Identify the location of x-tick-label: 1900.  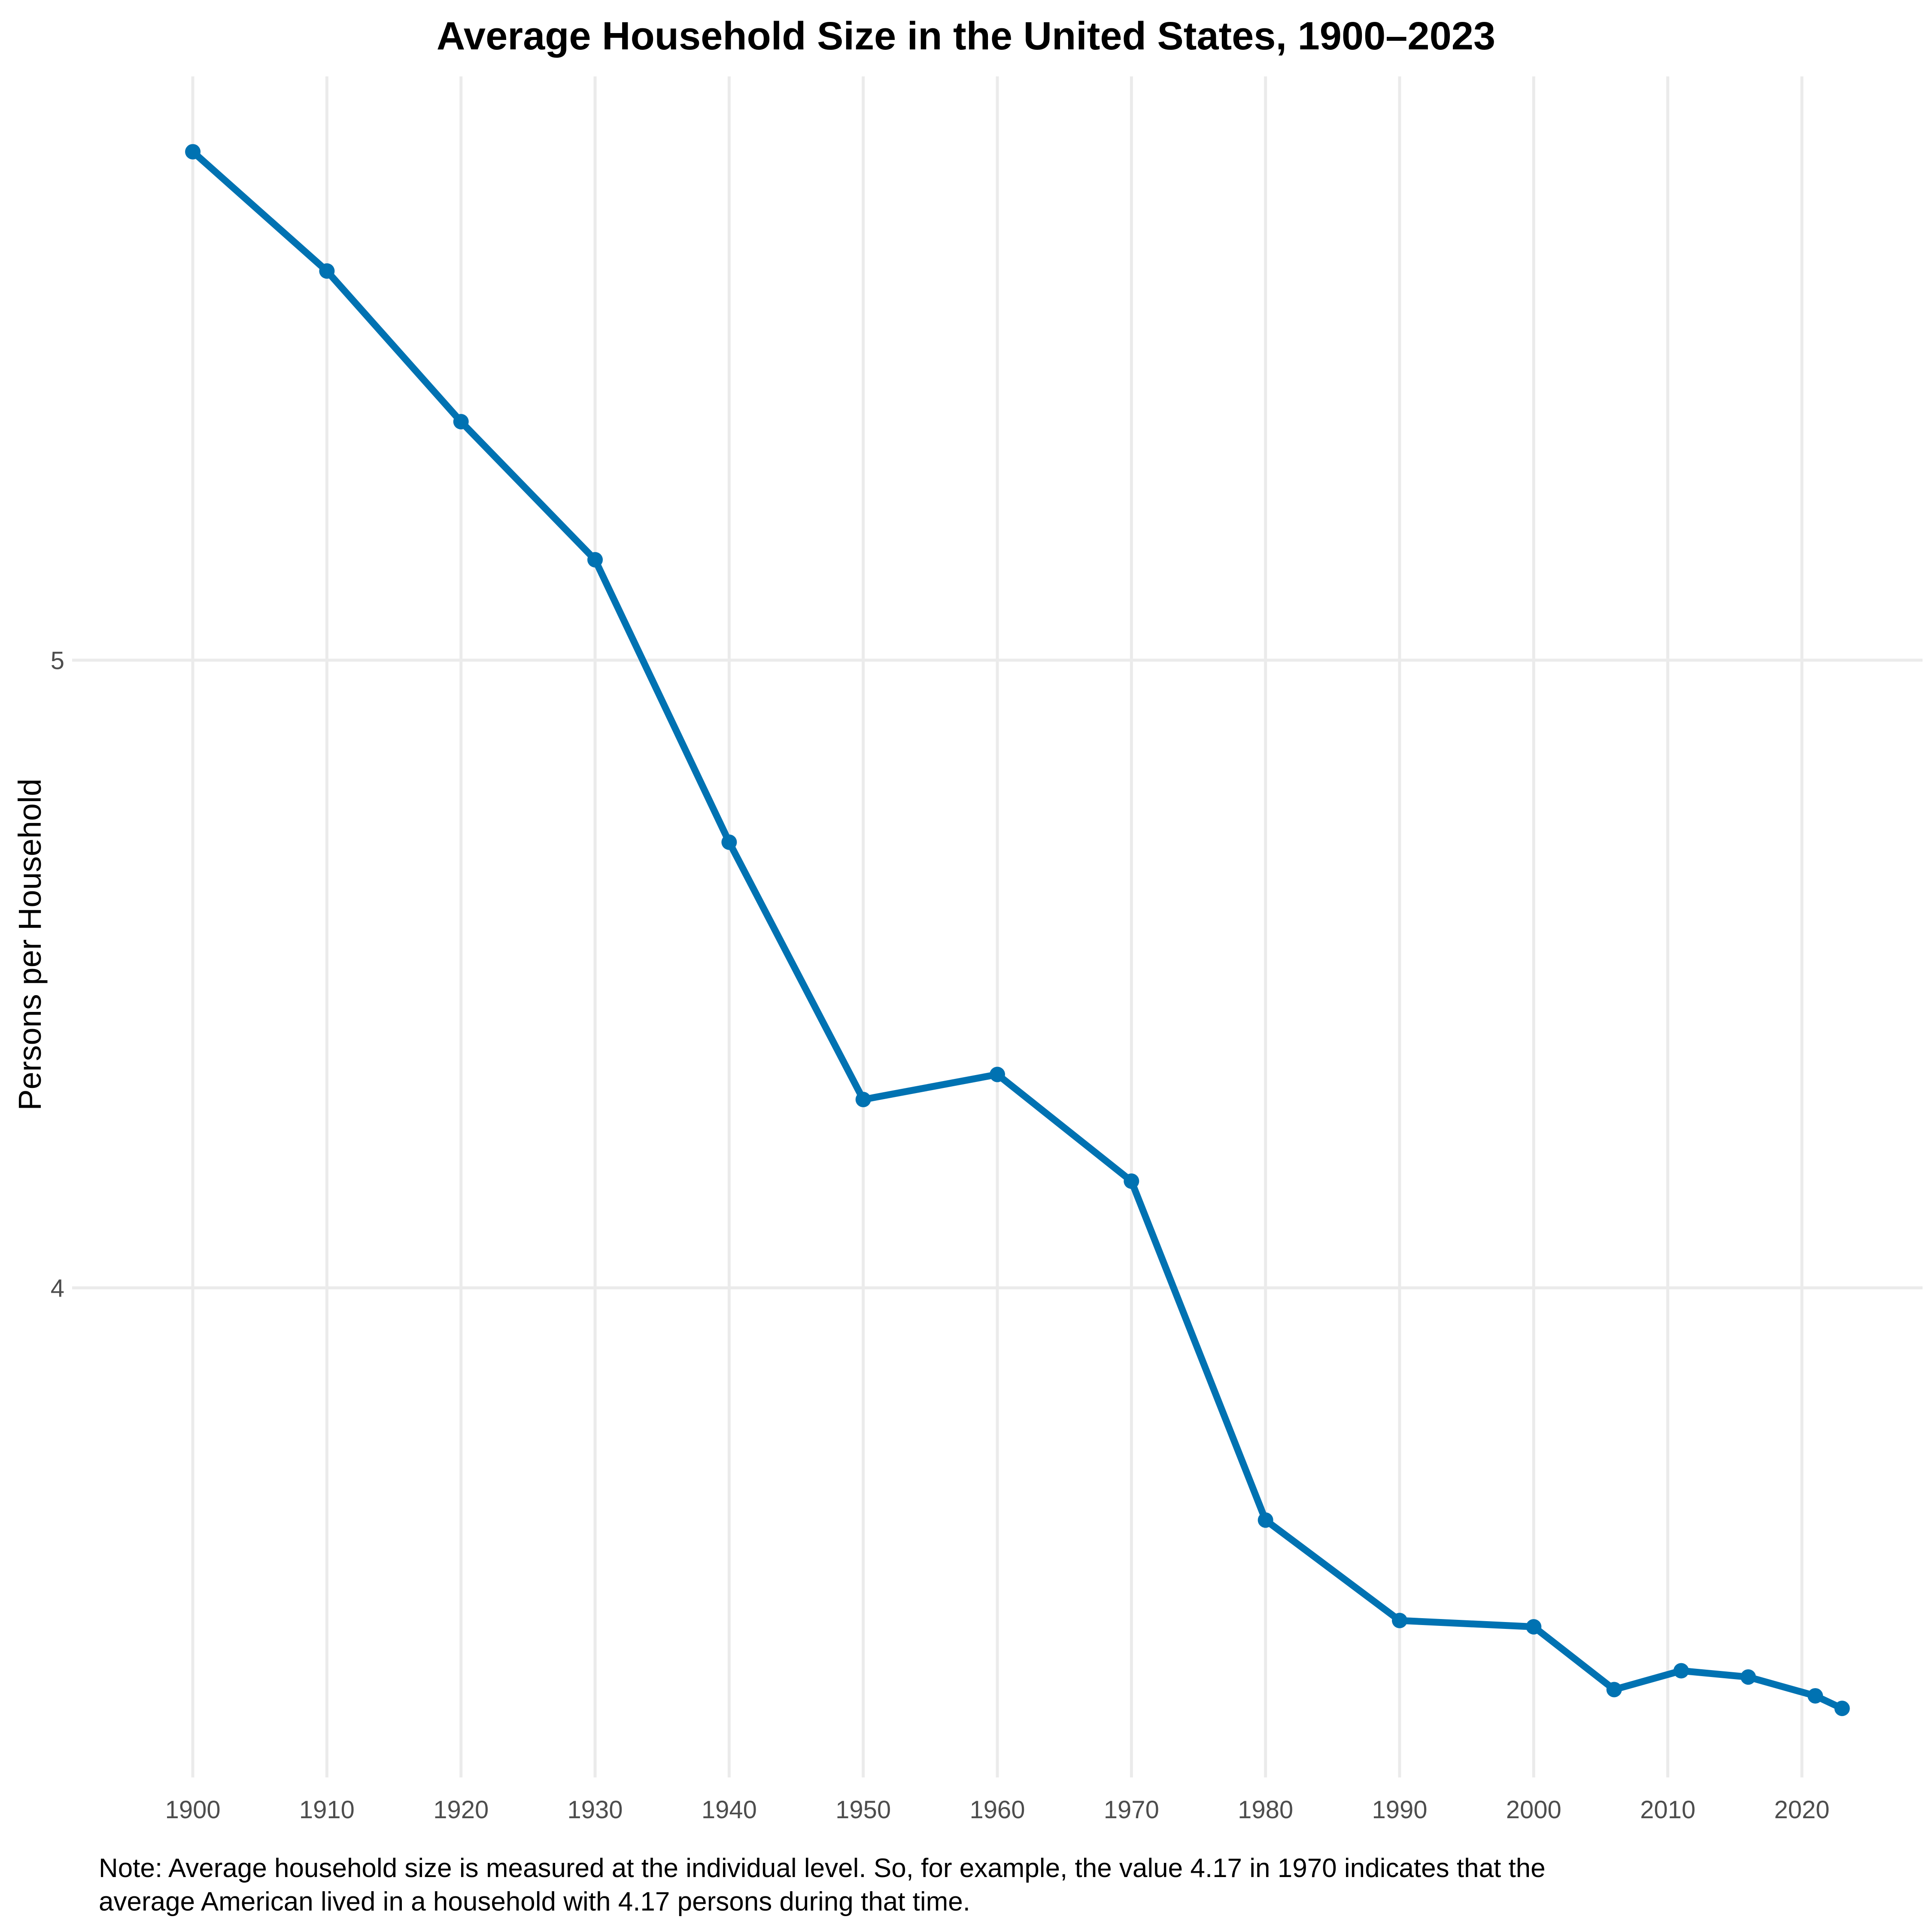
(193, 1810).